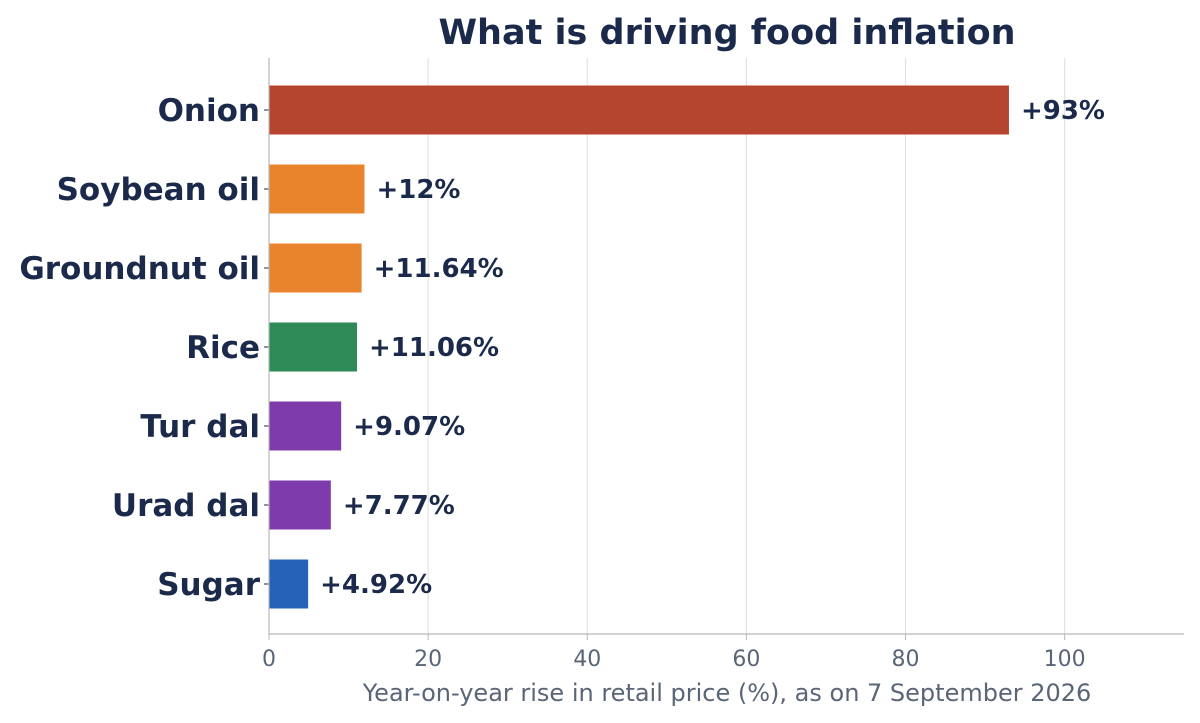 The width and height of the screenshot is (1200, 723). I want to click on category-label: Groundnut oil, so click(139, 269).